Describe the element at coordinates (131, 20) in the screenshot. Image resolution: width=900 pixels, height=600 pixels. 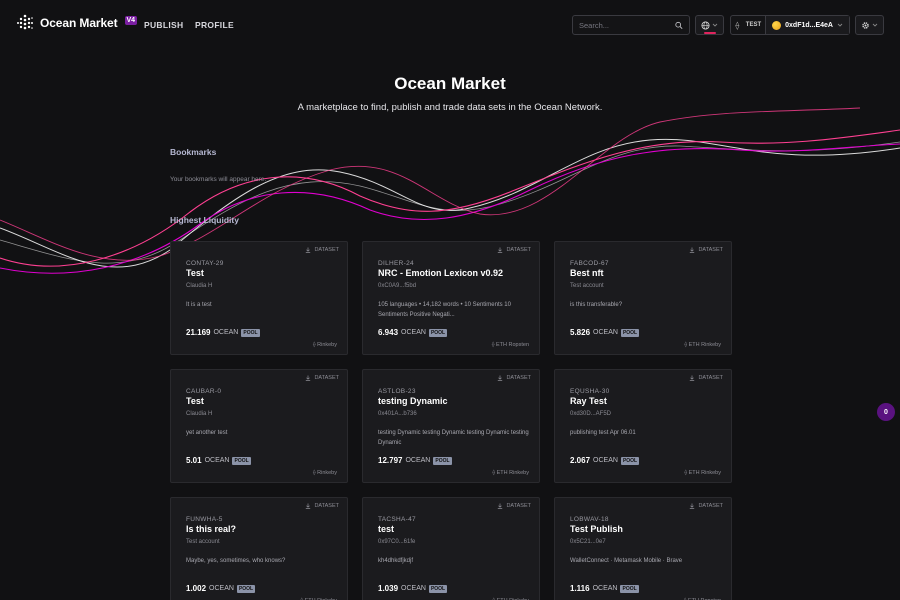
I see `version-badge: V4` at that location.